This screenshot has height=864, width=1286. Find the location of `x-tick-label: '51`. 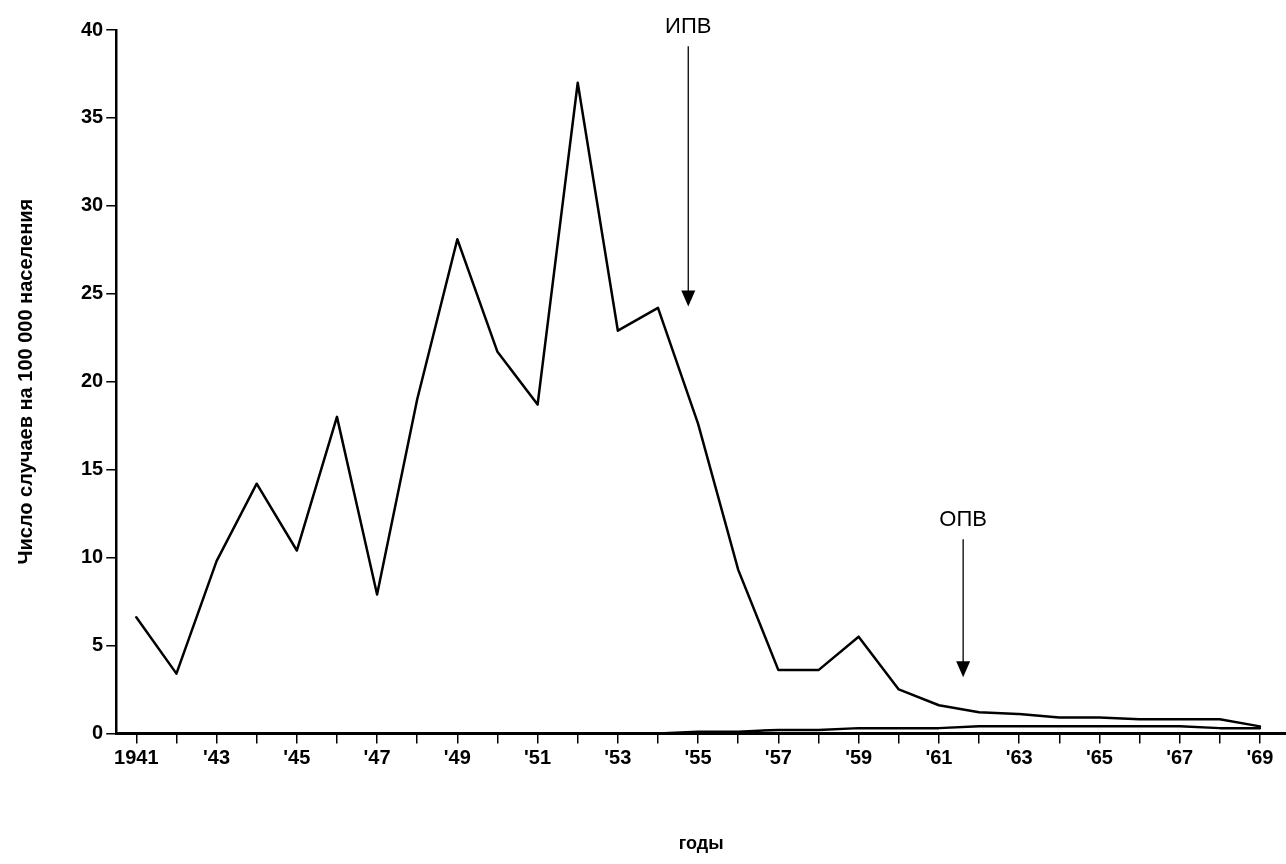

x-tick-label: '51 is located at coordinates (538, 756).